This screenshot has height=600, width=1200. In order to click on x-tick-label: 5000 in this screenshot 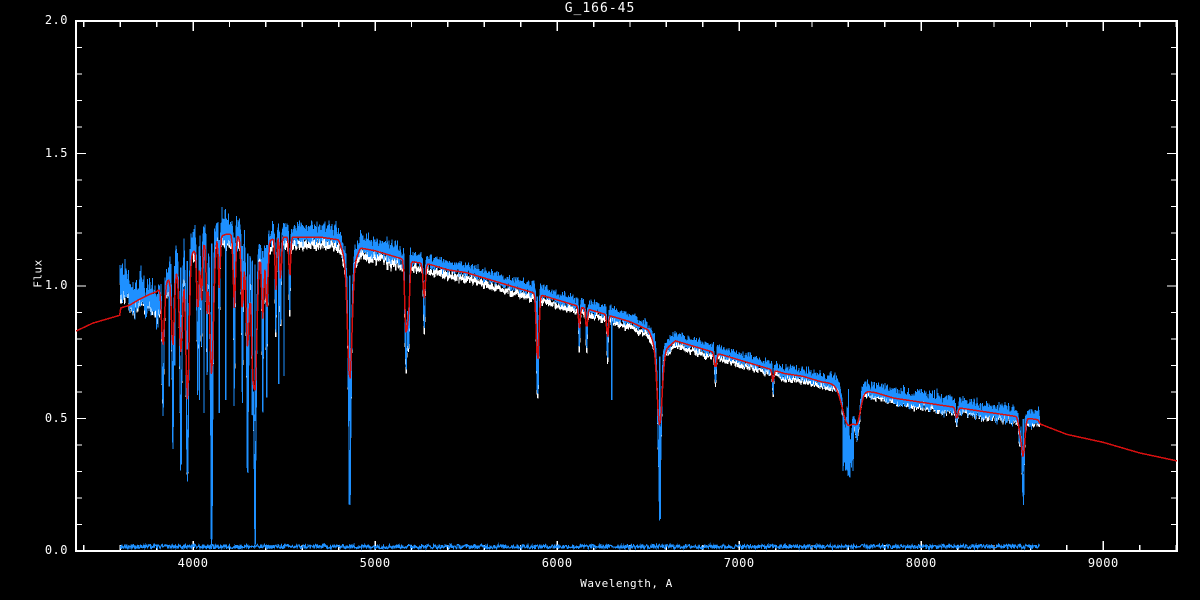, I will do `click(375, 563)`.